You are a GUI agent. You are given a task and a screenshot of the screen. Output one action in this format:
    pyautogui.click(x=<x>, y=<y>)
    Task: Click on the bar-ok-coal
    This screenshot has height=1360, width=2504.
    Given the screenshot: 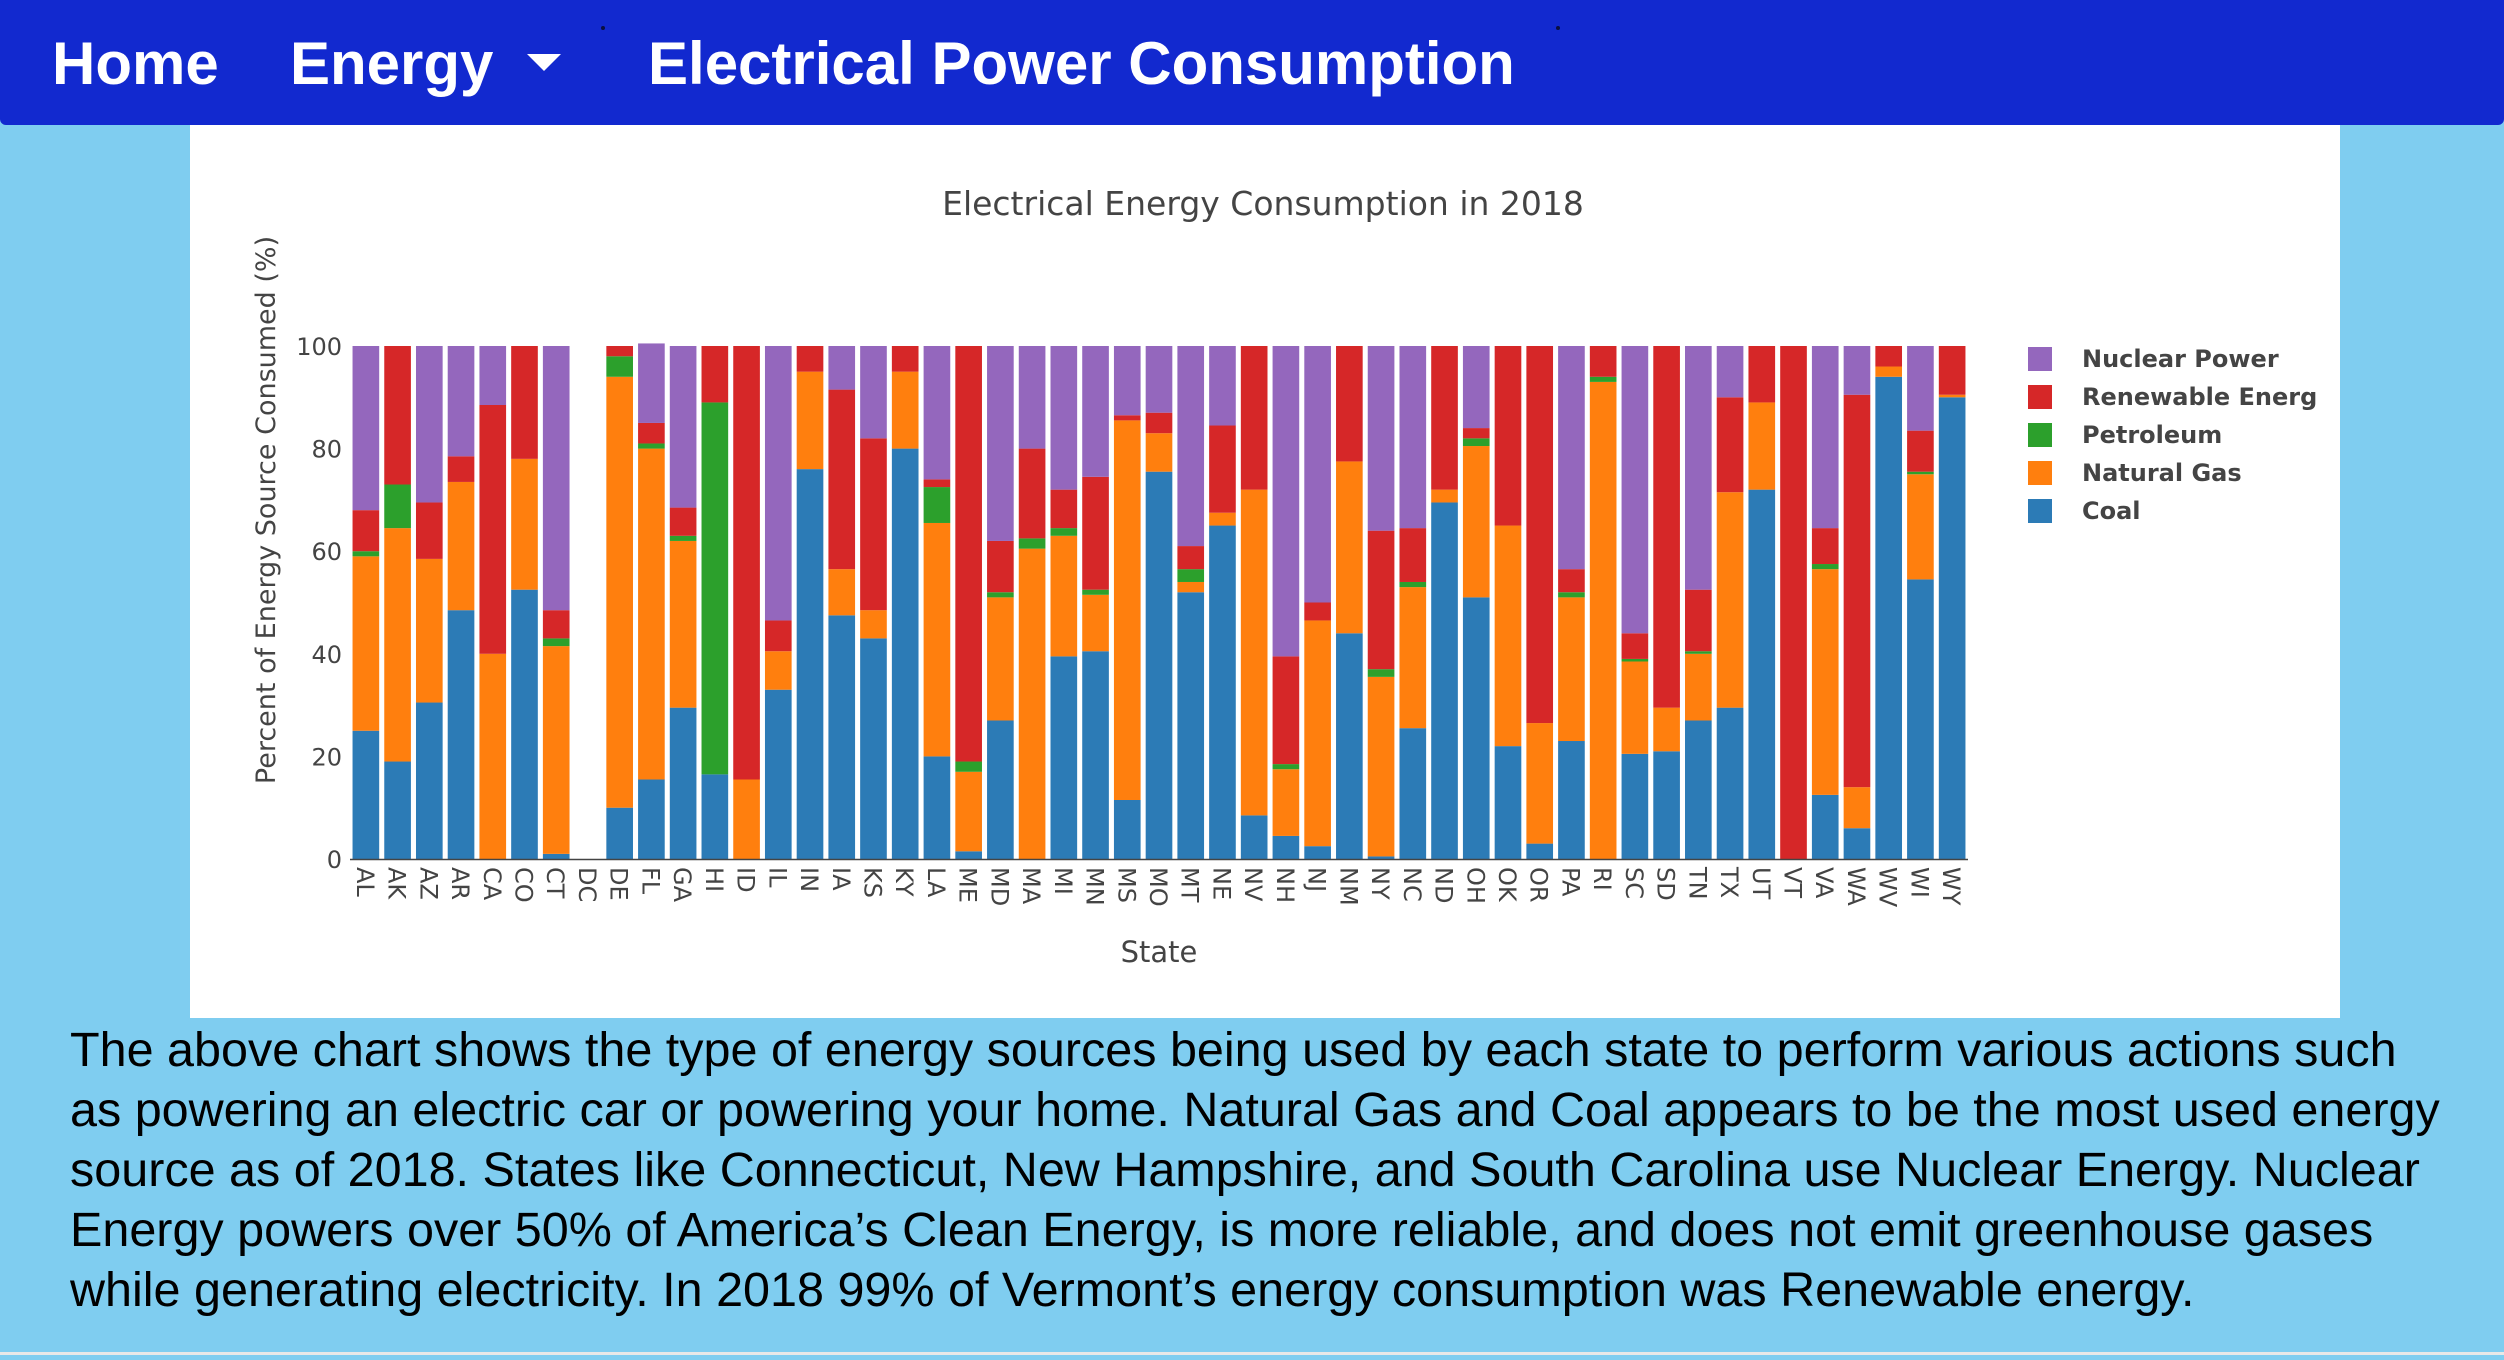 What is the action you would take?
    pyautogui.click(x=1508, y=802)
    